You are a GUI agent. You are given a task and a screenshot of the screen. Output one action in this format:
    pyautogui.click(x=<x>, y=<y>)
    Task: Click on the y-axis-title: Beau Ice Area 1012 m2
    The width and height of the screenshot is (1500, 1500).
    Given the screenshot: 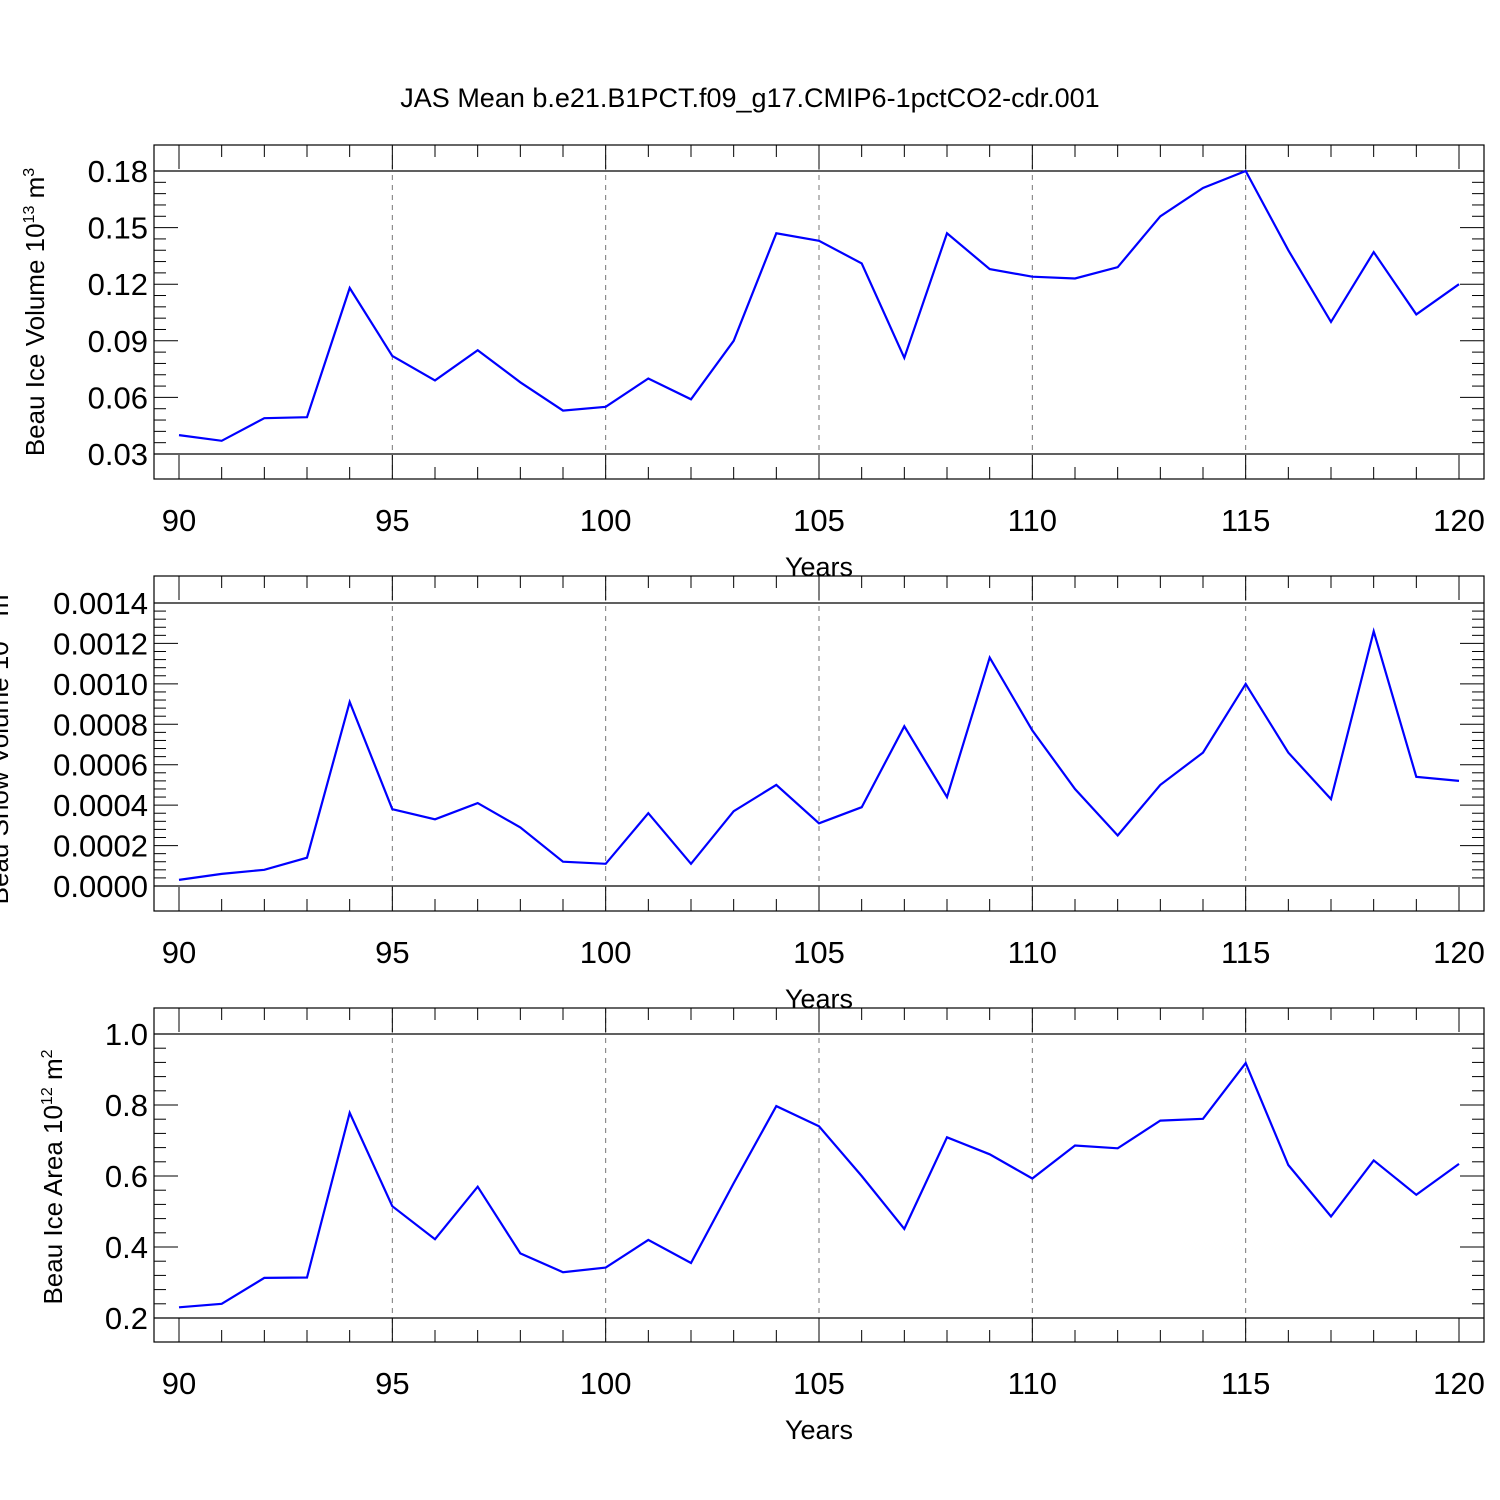 What is the action you would take?
    pyautogui.click(x=53, y=1176)
    